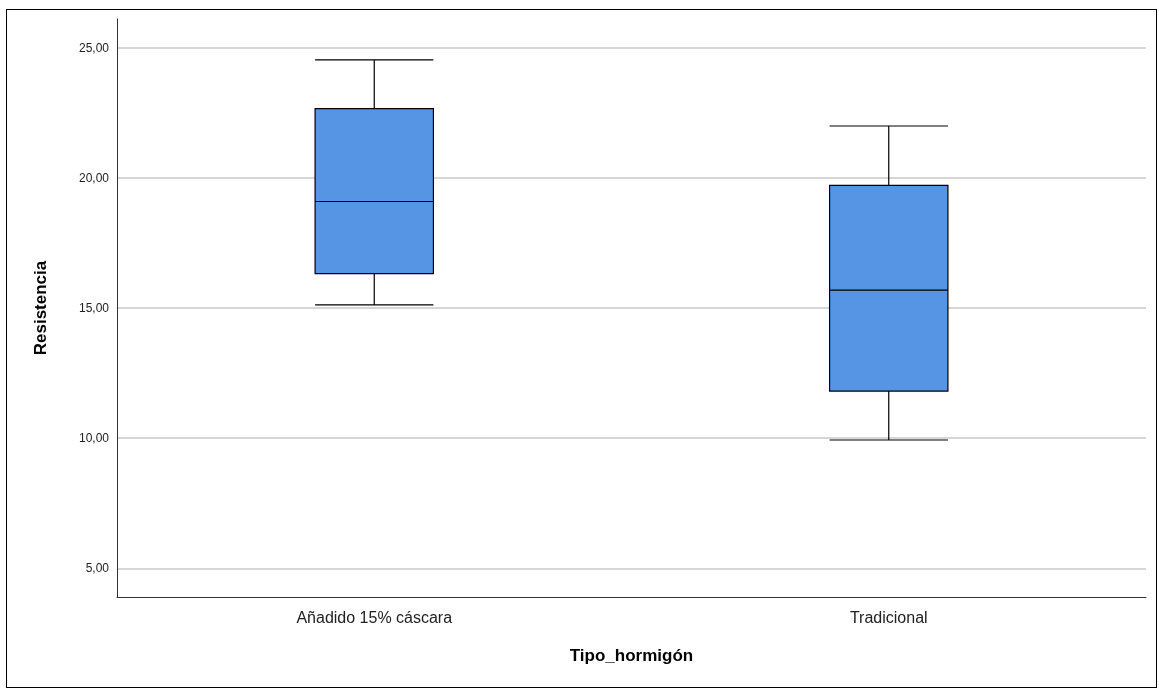 The width and height of the screenshot is (1159, 690). I want to click on y-tick-label: 25,00, so click(94, 47).